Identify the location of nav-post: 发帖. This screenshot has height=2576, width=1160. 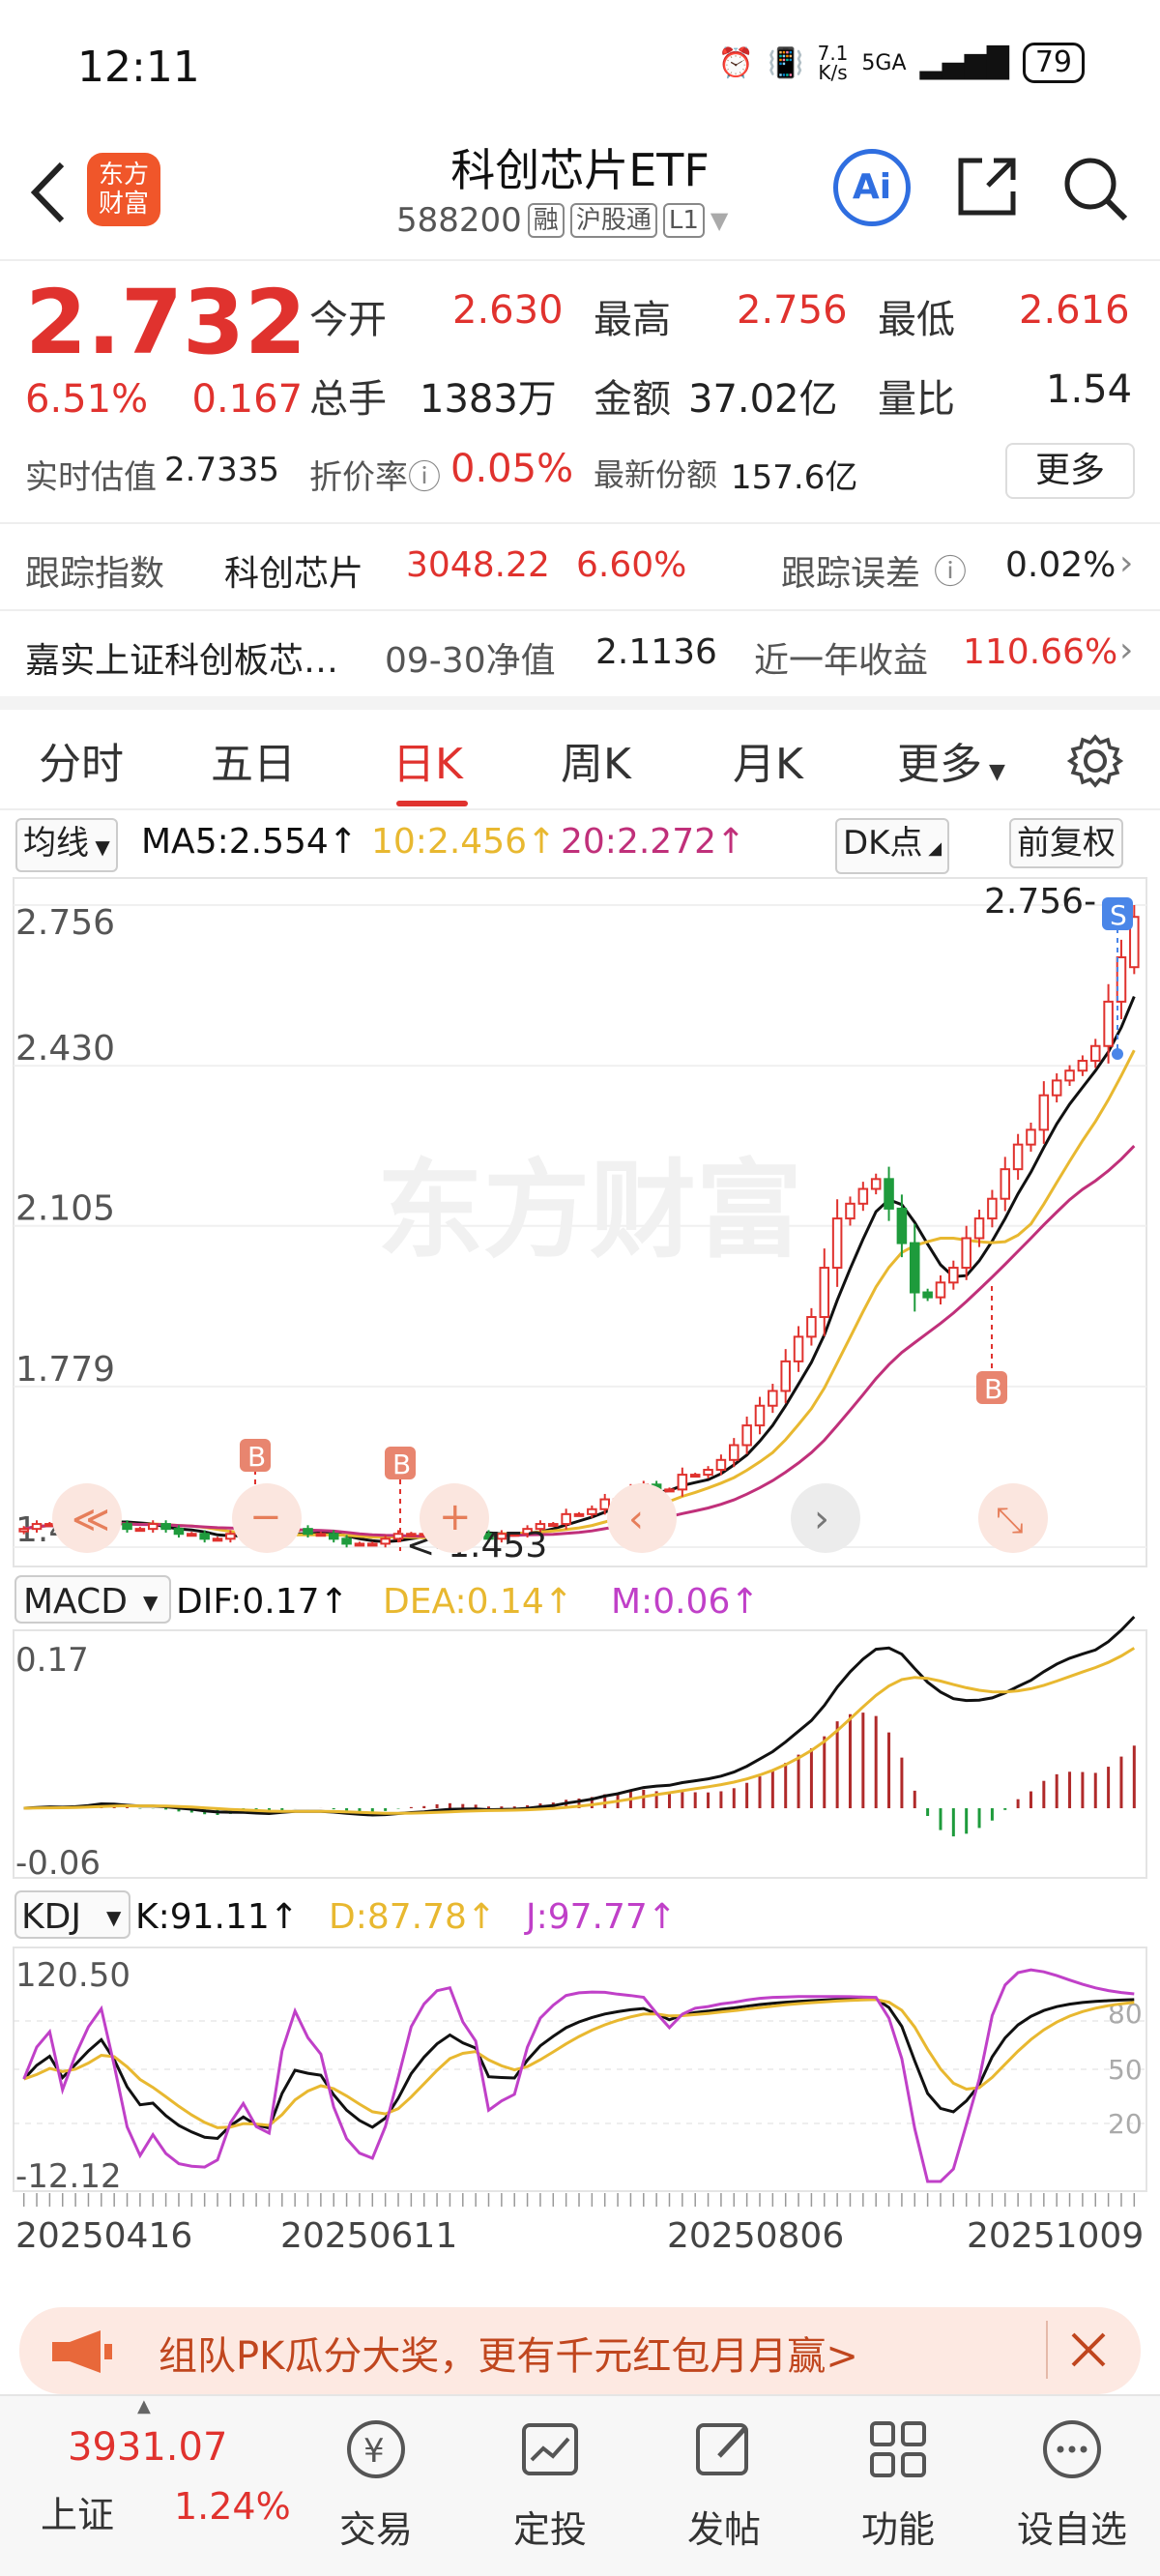
(724, 2484).